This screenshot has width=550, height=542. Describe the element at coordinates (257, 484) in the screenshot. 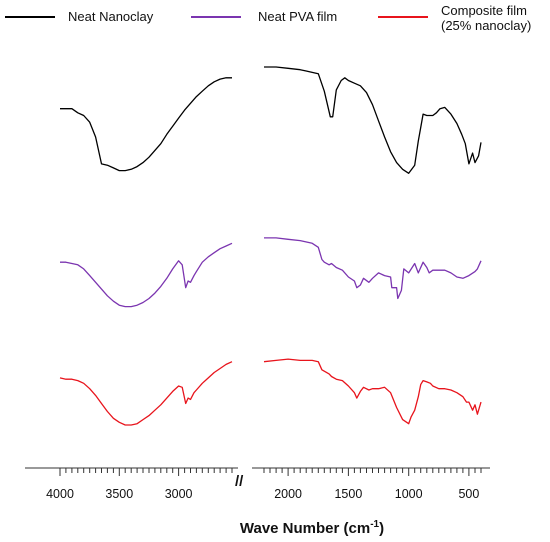

I see `x-axis: // 4000 3500 3000 2000 1500 1000 500` at that location.